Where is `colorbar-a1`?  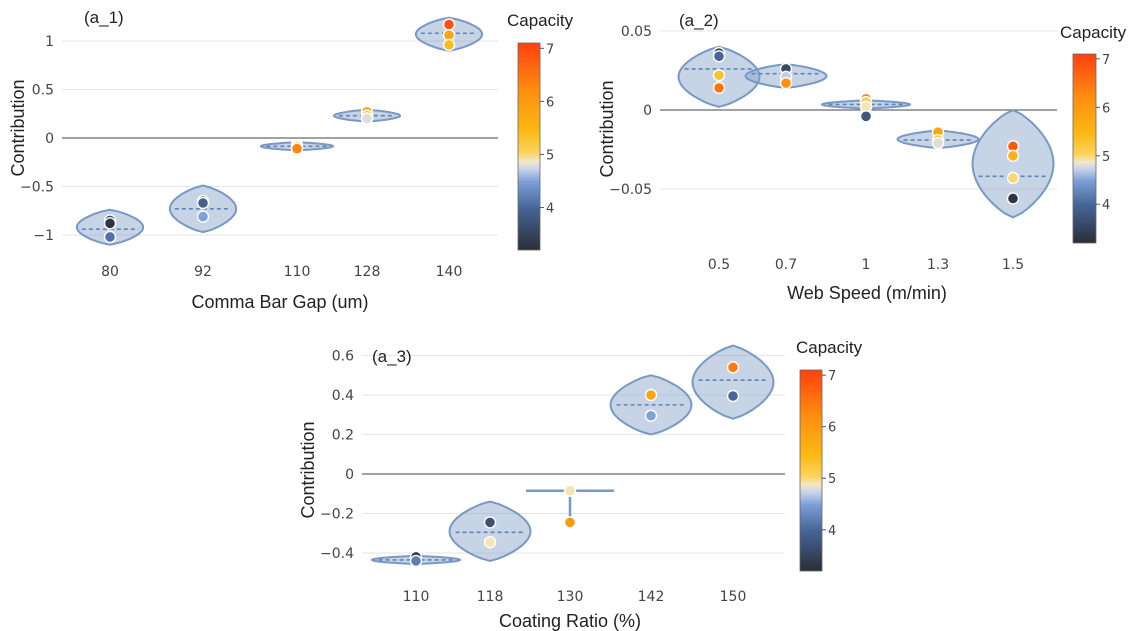
colorbar-a1 is located at coordinates (529, 146).